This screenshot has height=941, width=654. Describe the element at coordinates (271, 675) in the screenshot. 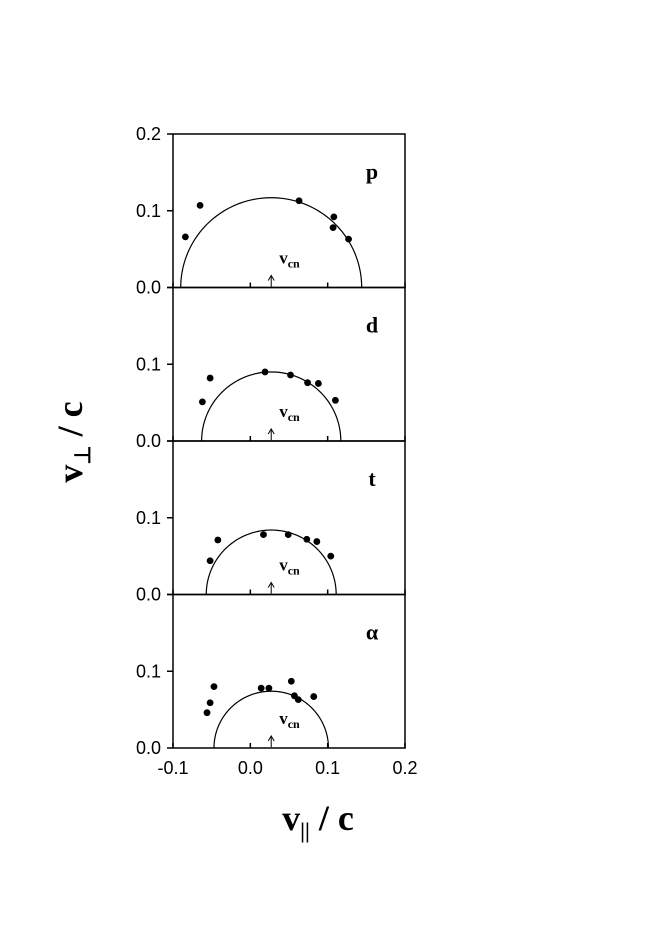

I see `panel-3: 0.0 0.1 α vcn` at that location.